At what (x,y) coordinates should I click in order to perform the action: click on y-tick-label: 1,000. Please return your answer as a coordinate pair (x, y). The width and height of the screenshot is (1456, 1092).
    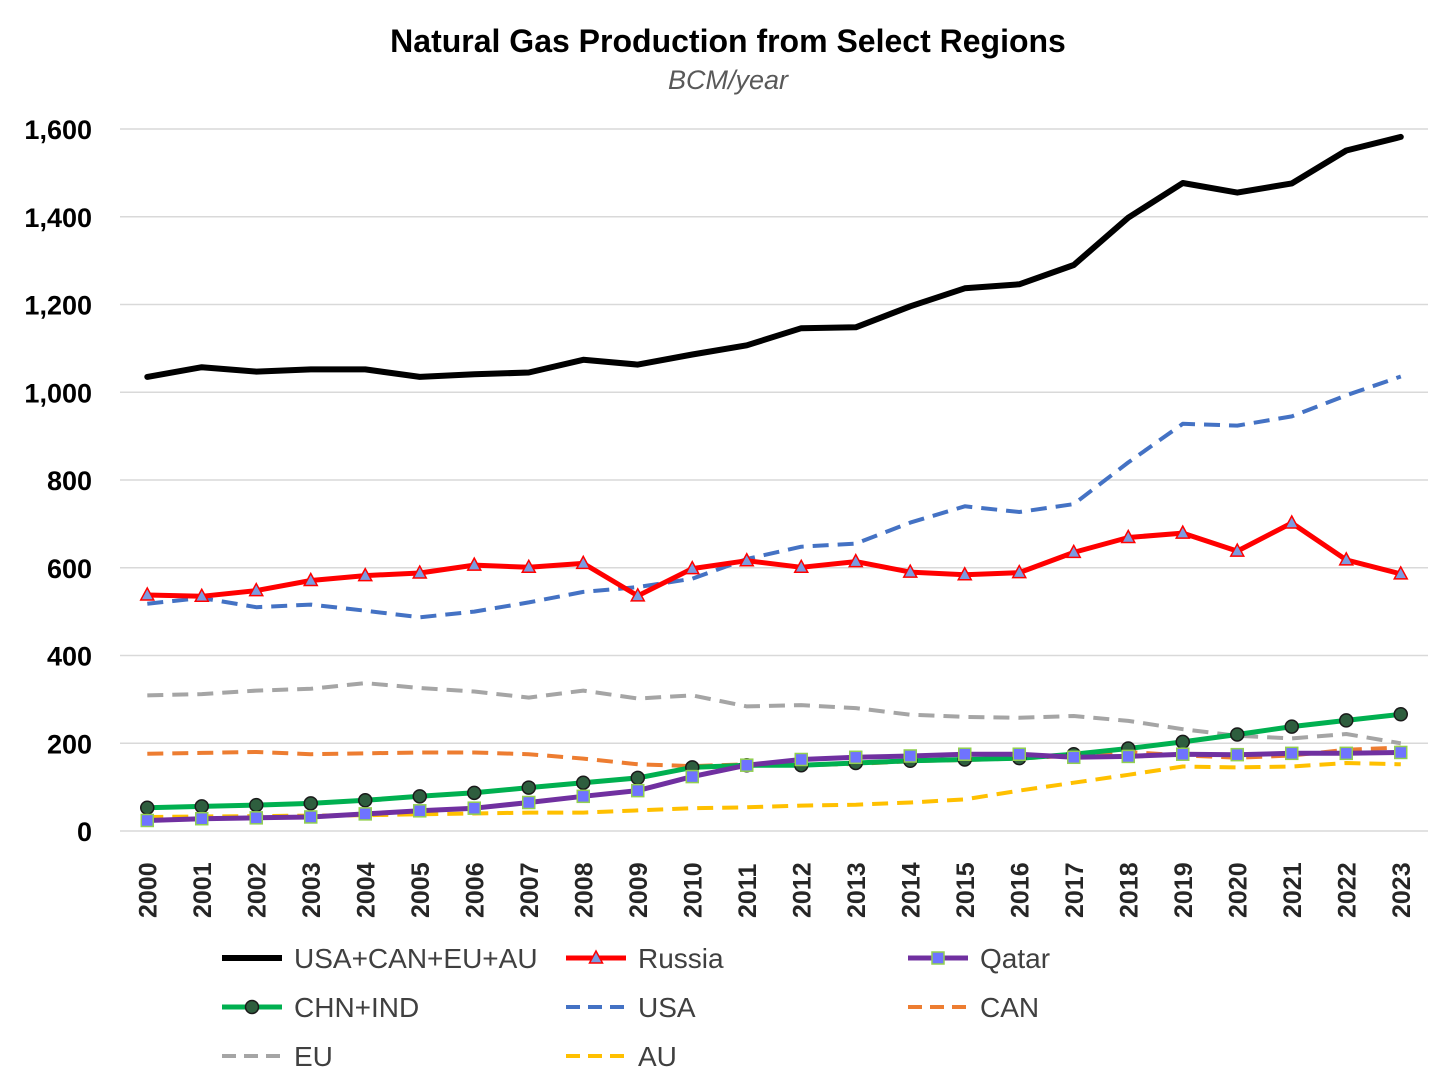
    Looking at the image, I should click on (58, 393).